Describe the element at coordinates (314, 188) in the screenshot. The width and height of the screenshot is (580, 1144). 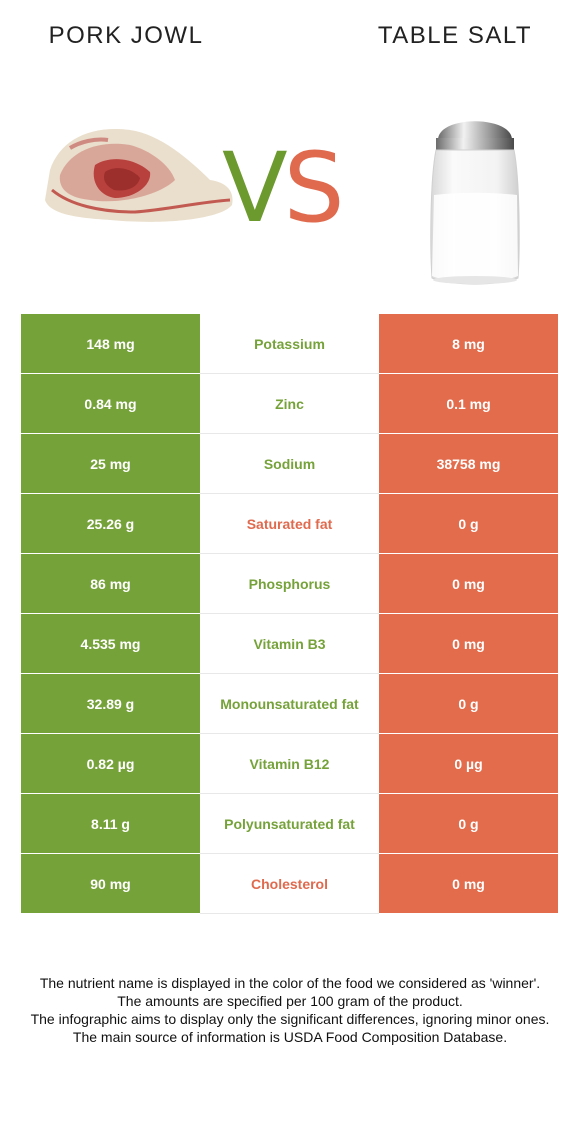
I see `versus-s: S` at that location.